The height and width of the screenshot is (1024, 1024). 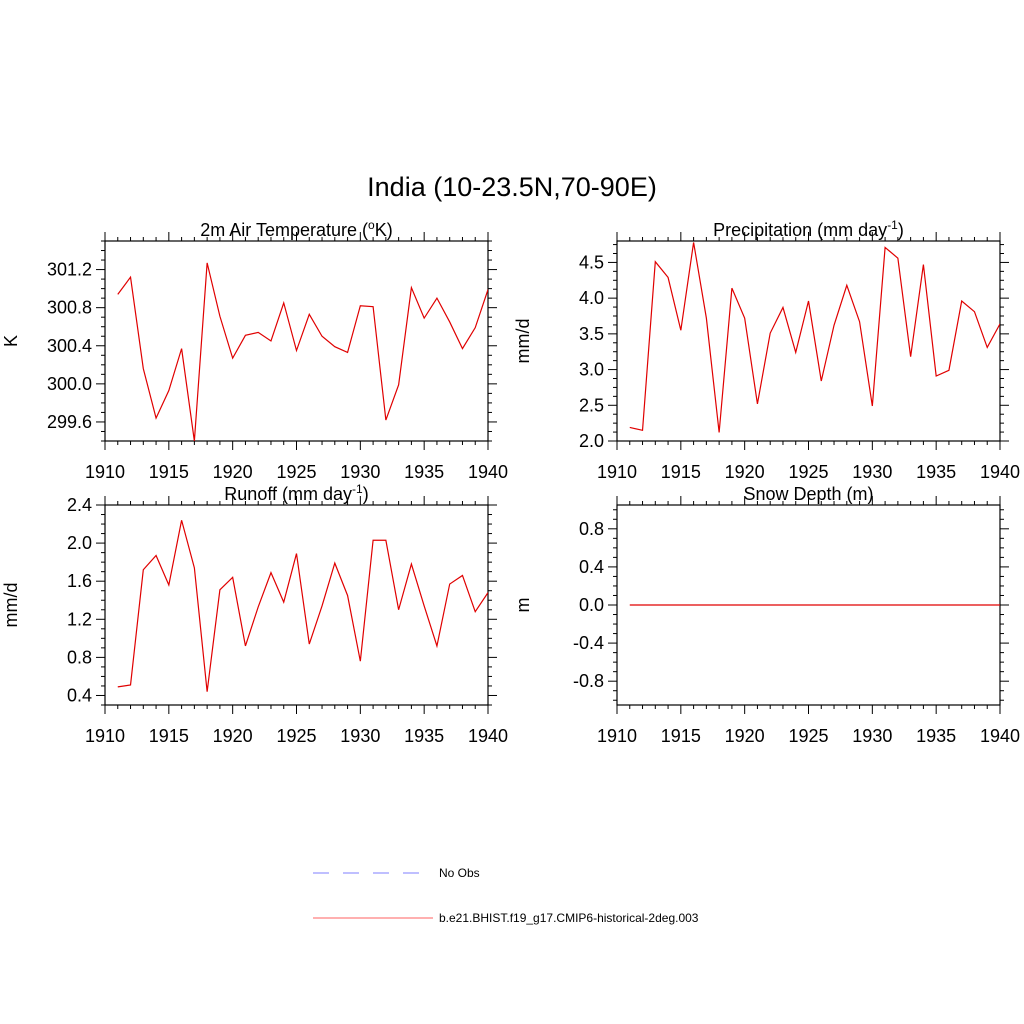 I want to click on air-temperature-plot-frame, so click(x=296, y=341).